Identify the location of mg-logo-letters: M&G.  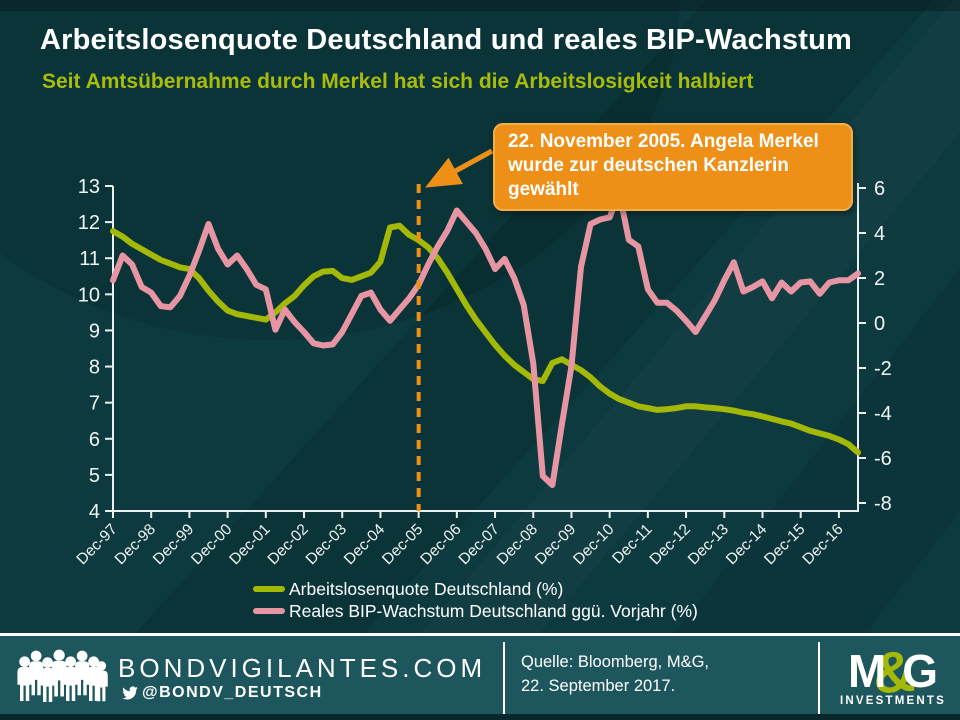
(893, 672).